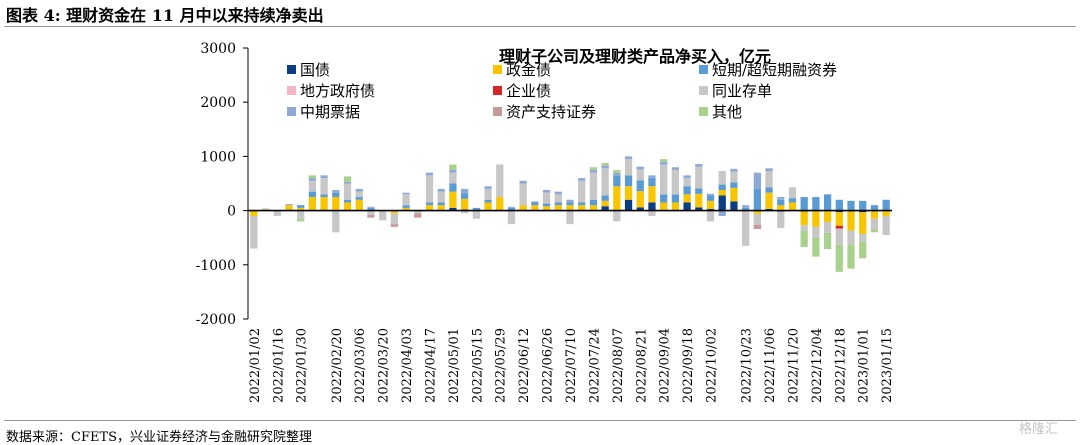  I want to click on x-tick-label: 2022/04/03, so click(407, 365).